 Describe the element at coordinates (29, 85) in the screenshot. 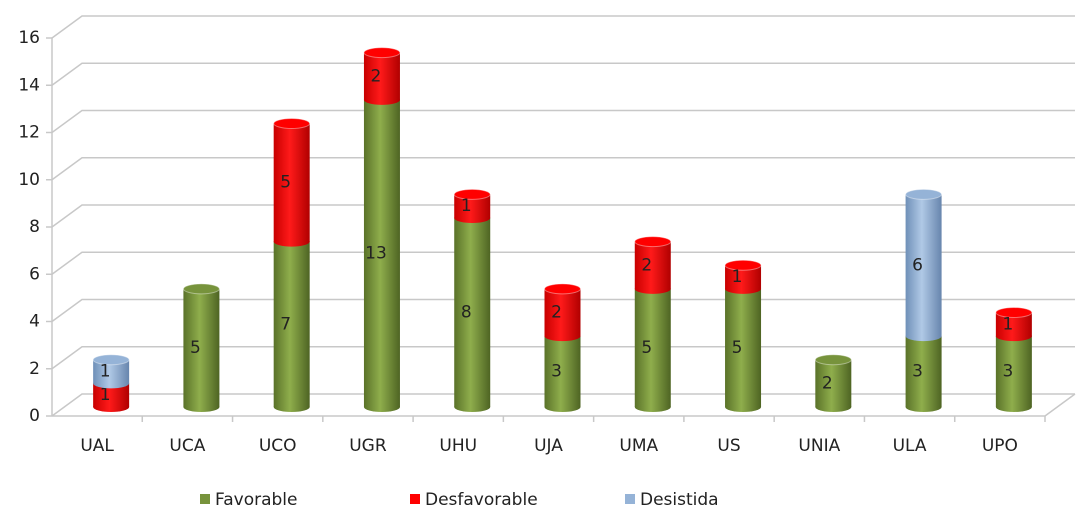

I see `y-tick-label: 14` at that location.